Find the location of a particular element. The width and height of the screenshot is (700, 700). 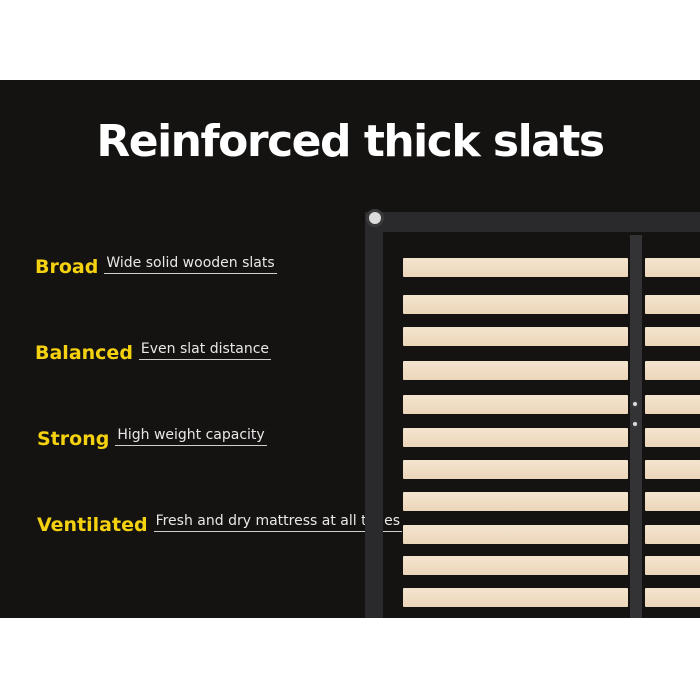

feature-label: Strong is located at coordinates (73, 439).